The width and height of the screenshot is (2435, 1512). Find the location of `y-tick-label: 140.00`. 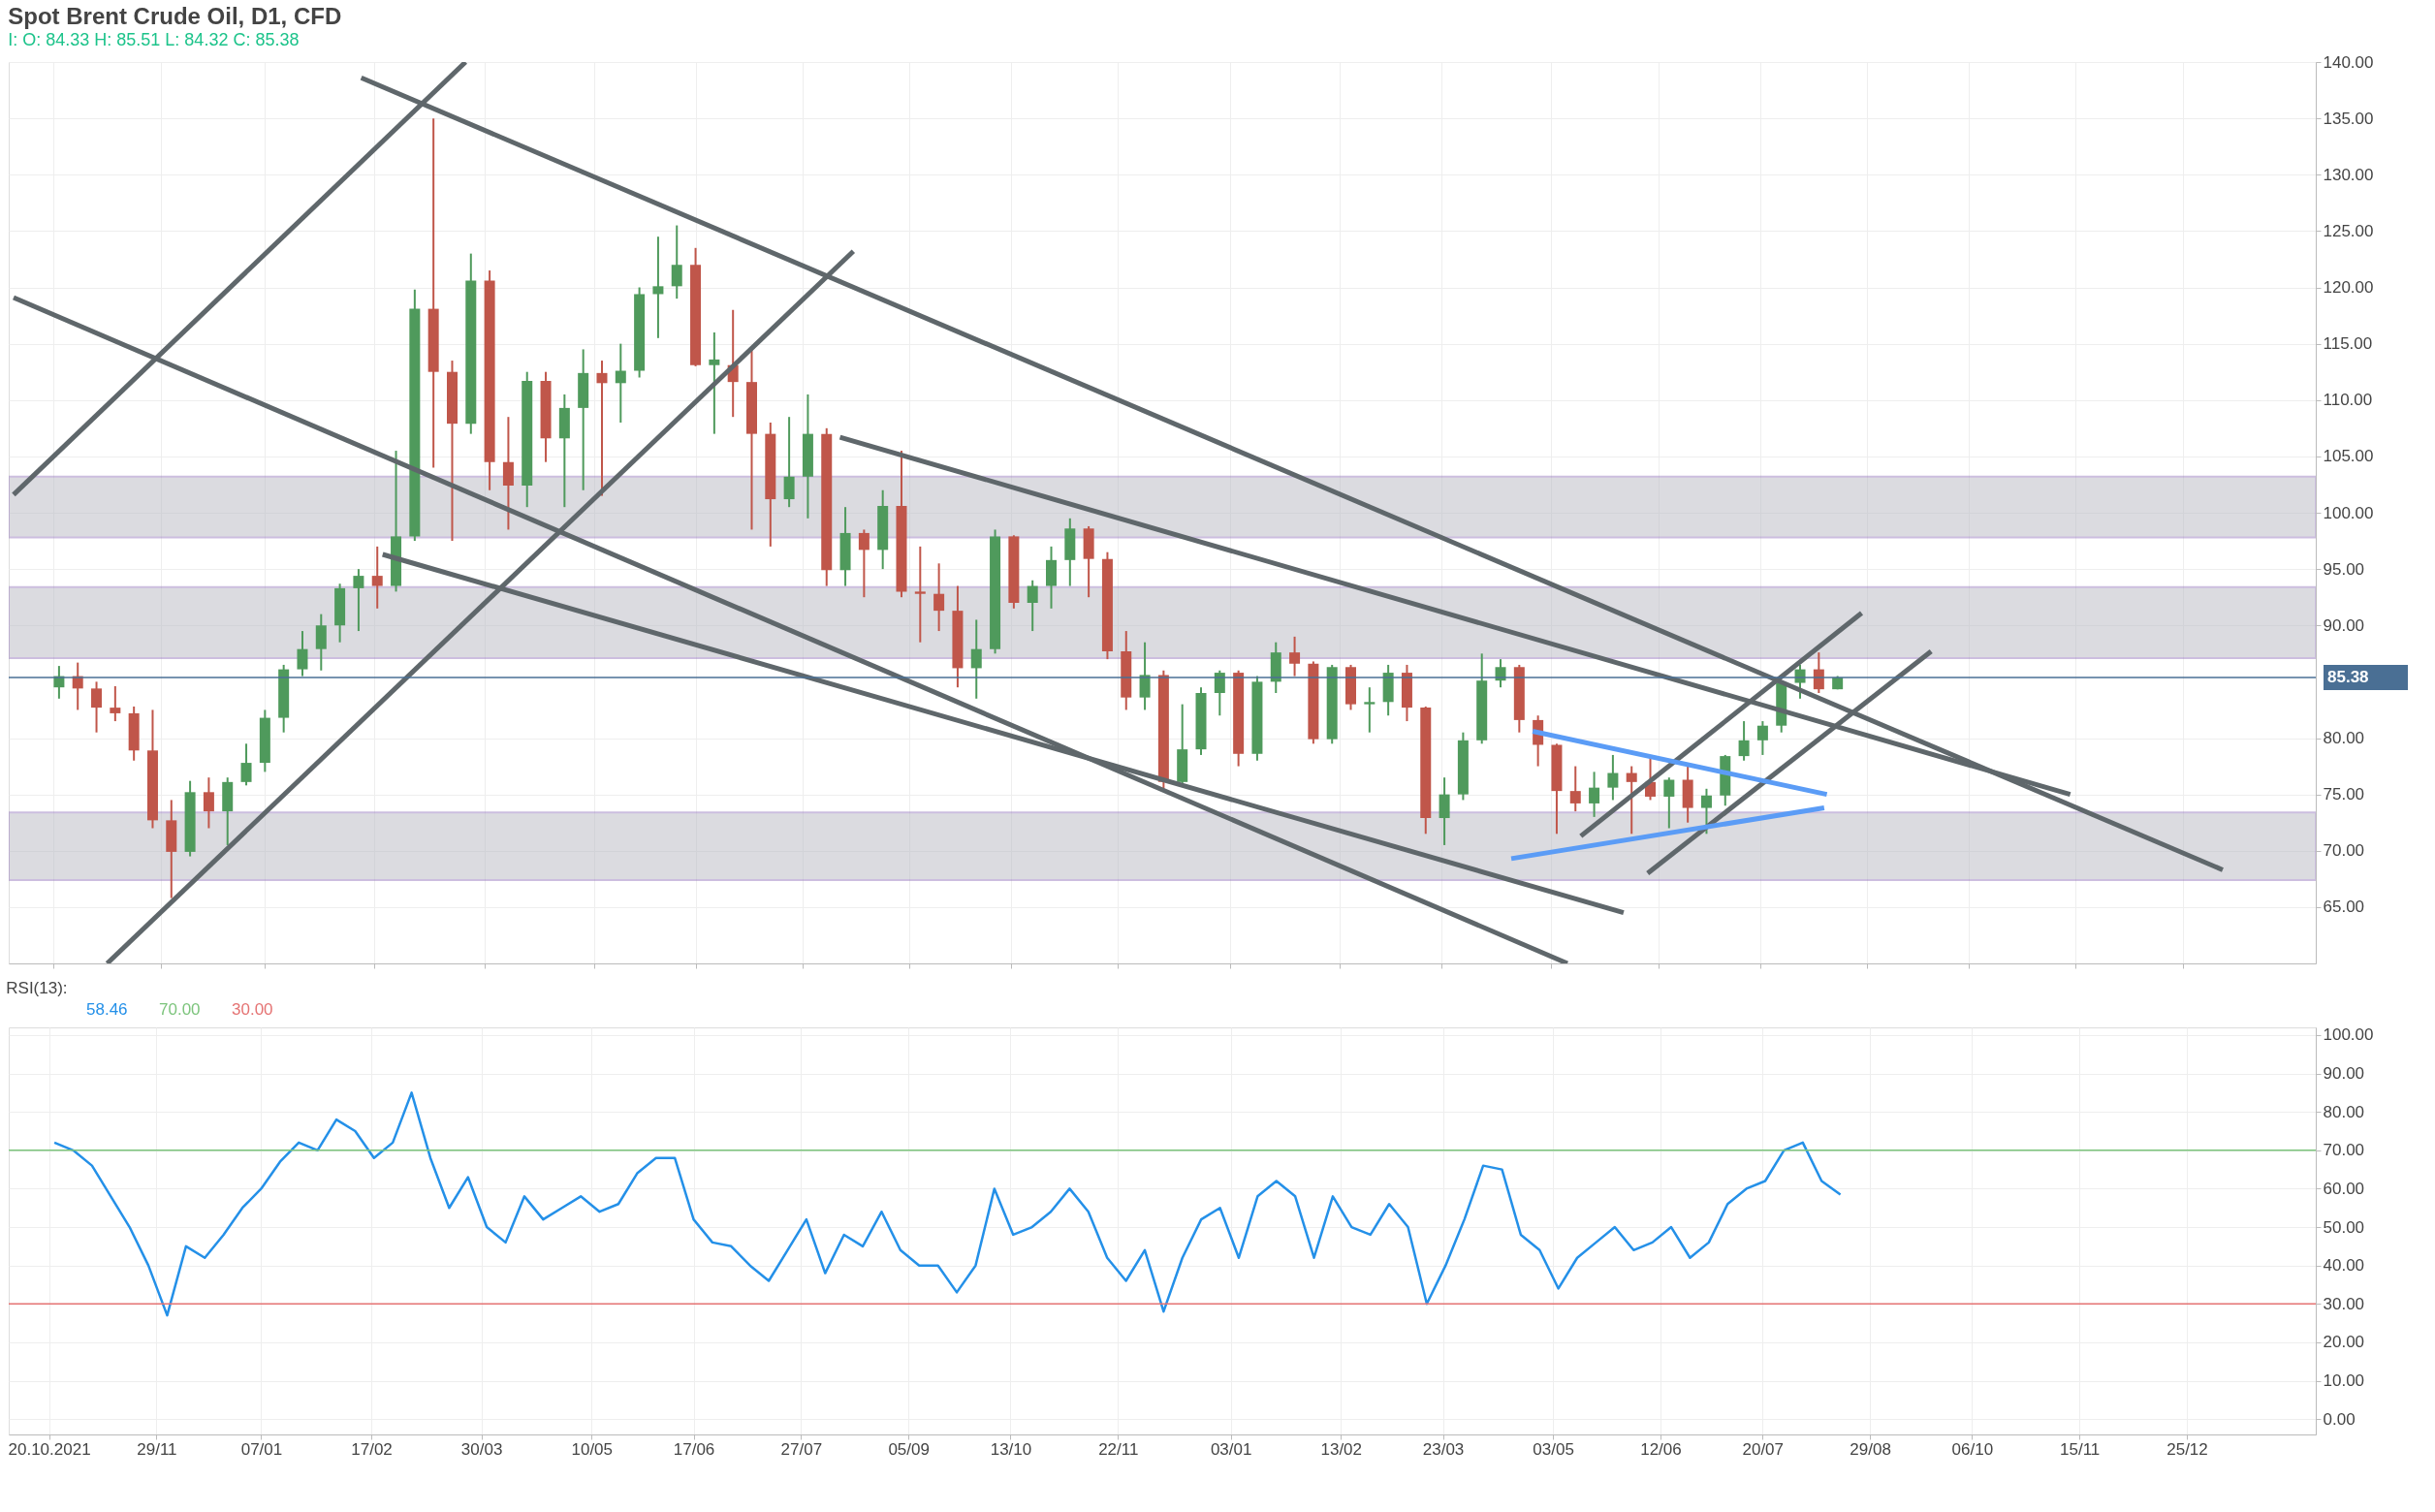

y-tick-label: 140.00 is located at coordinates (2348, 62).